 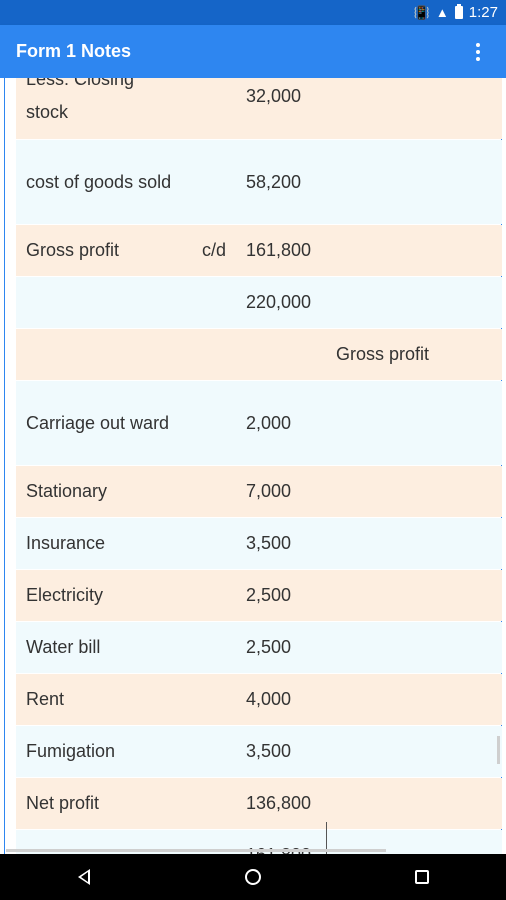 I want to click on table-row: Stationary 7,000, so click(x=259, y=491).